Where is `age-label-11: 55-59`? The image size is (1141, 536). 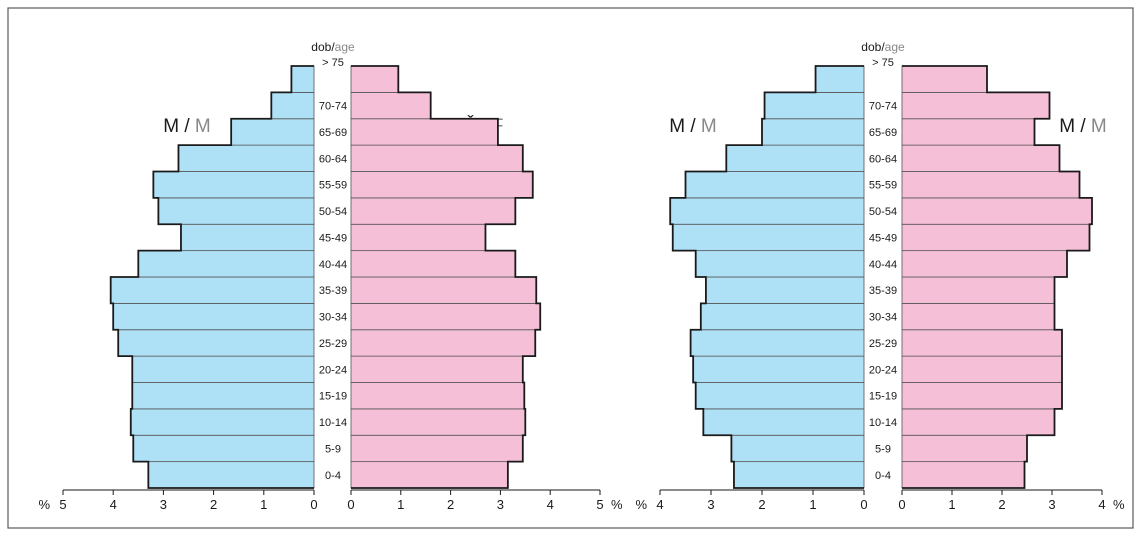 age-label-11: 55-59 is located at coordinates (883, 186).